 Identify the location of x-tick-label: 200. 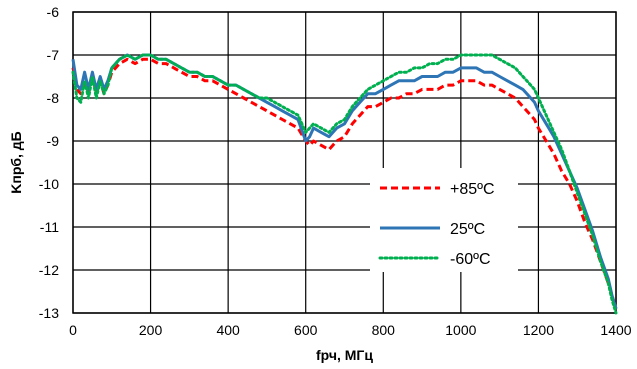
(151, 330).